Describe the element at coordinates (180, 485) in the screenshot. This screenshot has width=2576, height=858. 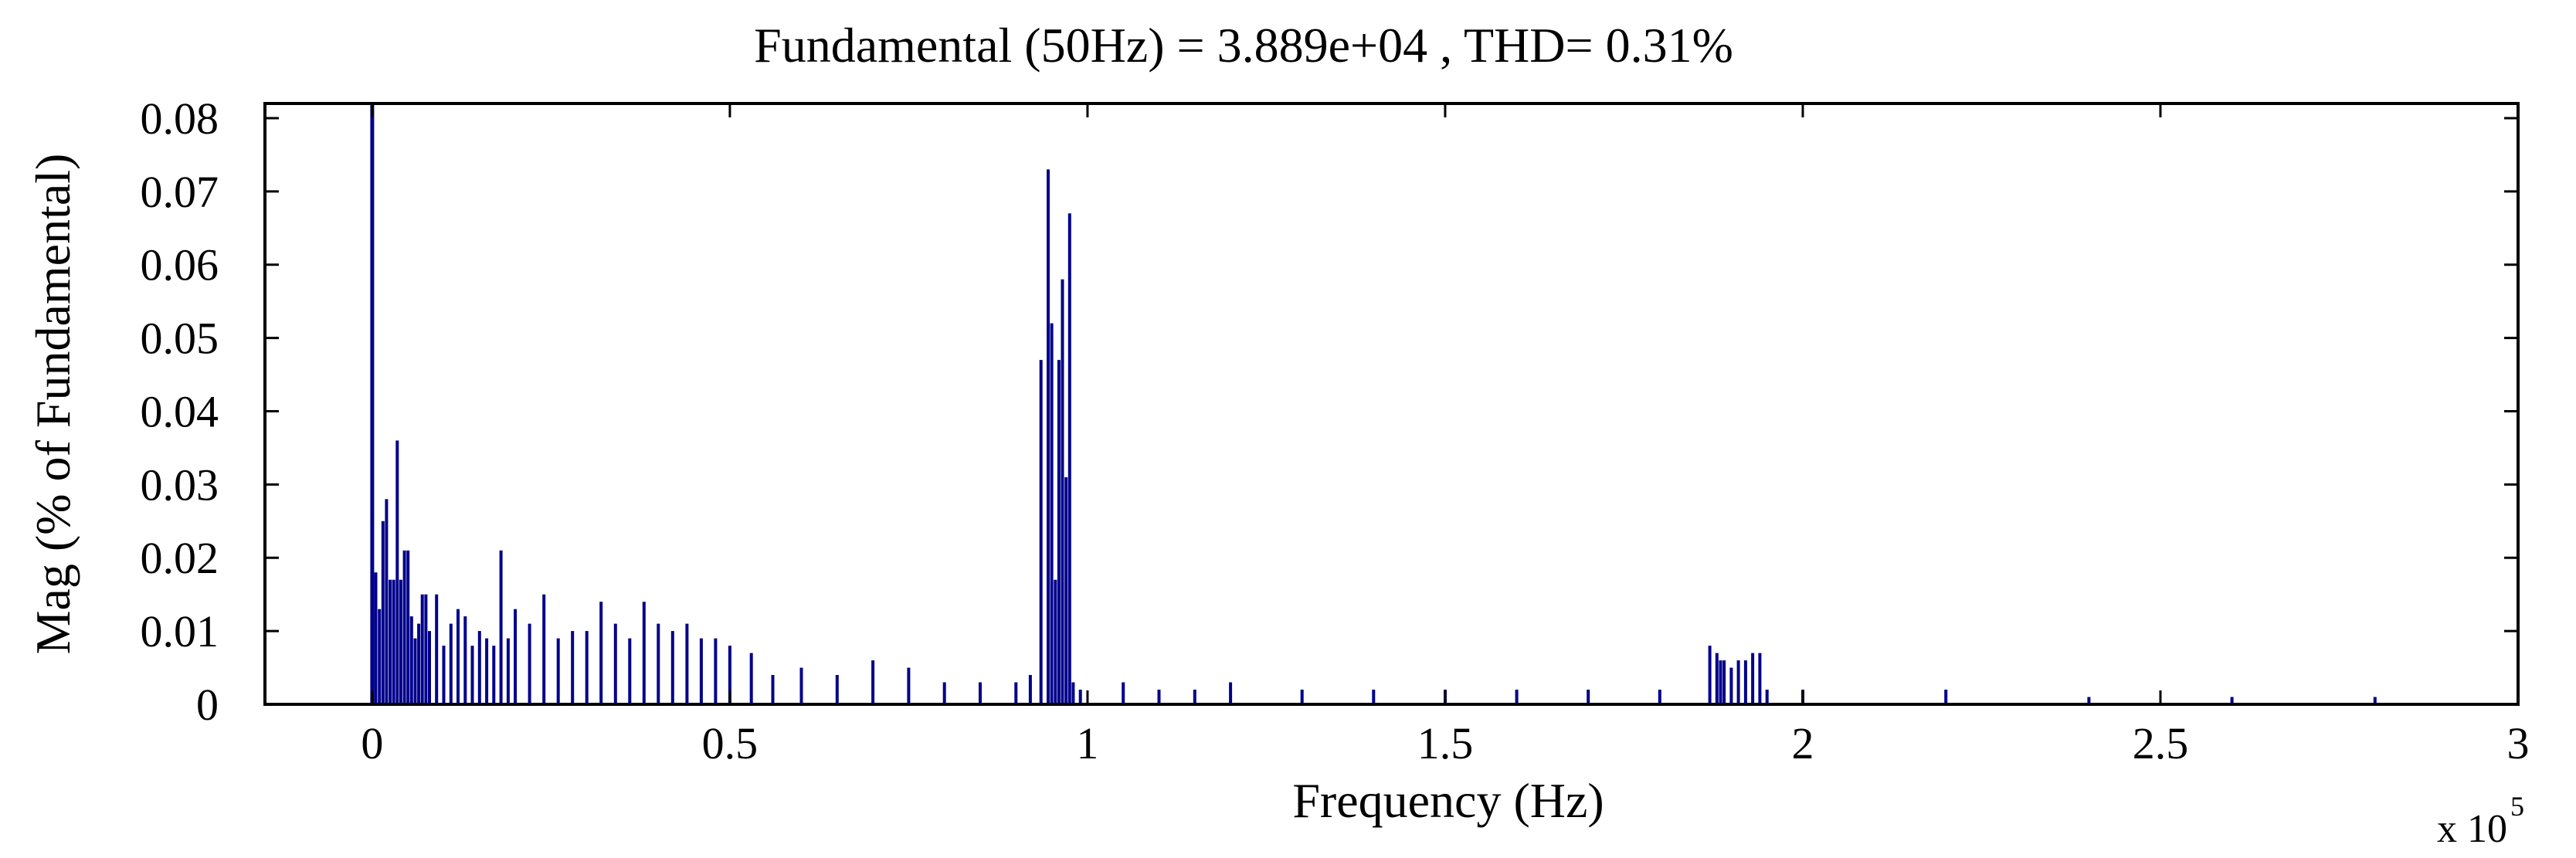
I see `y-tick-label: 0.03` at that location.